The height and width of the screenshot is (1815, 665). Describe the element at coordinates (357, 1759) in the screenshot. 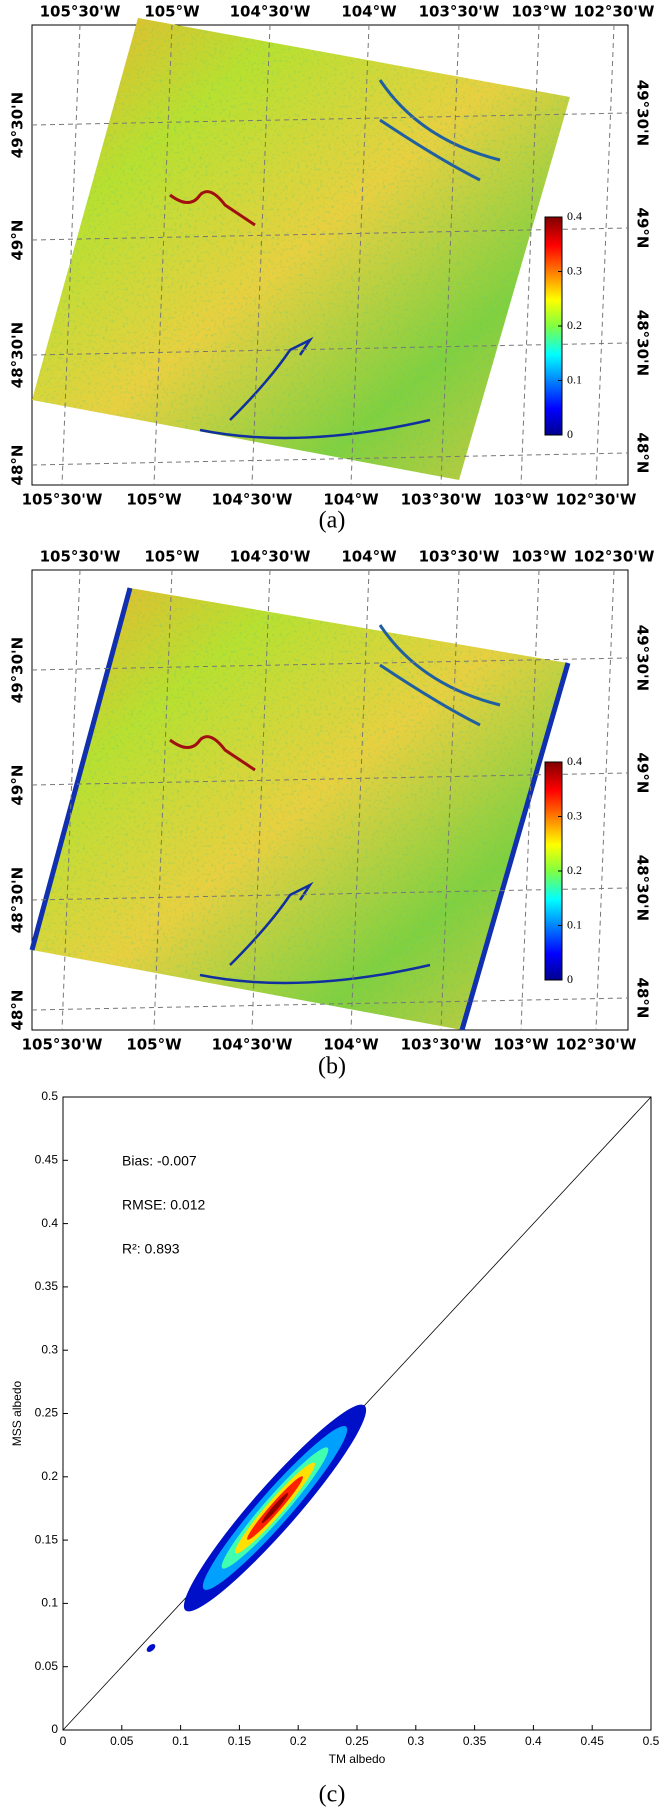

I see `x-axis-label: TM albedo` at that location.